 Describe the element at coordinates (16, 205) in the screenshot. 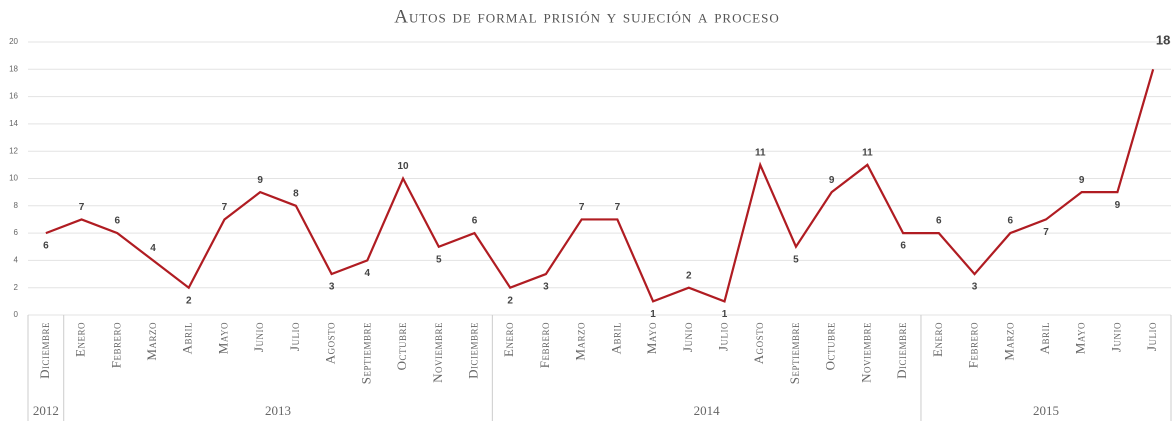

I see `y-tick-label: 8` at that location.